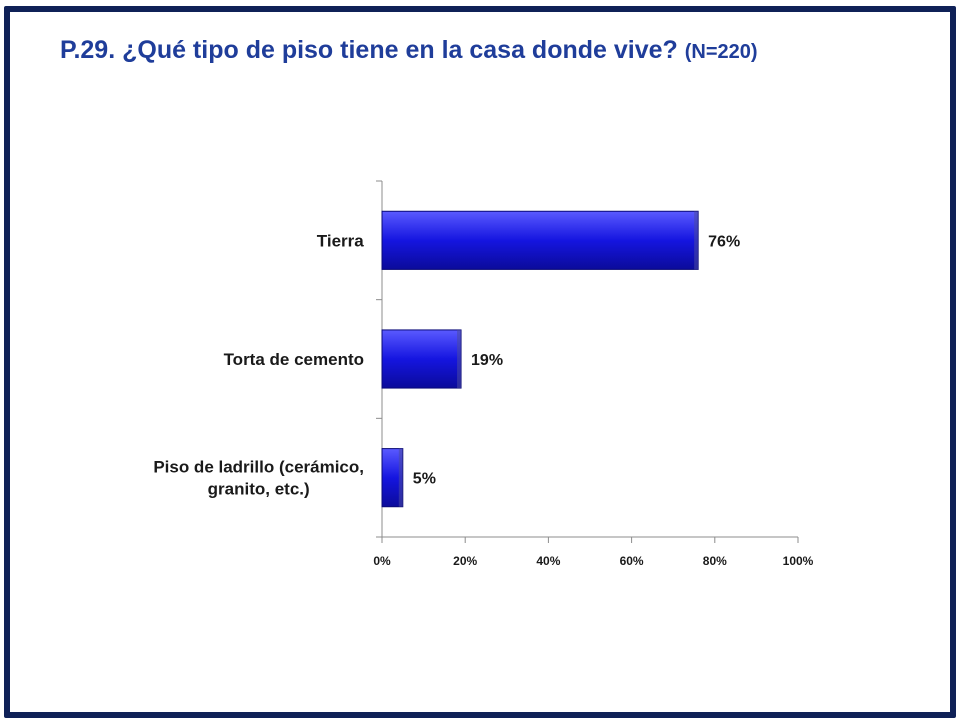 Image resolution: width=960 pixels, height=720 pixels. What do you see at coordinates (540, 359) in the screenshot?
I see `chart-bars` at bounding box center [540, 359].